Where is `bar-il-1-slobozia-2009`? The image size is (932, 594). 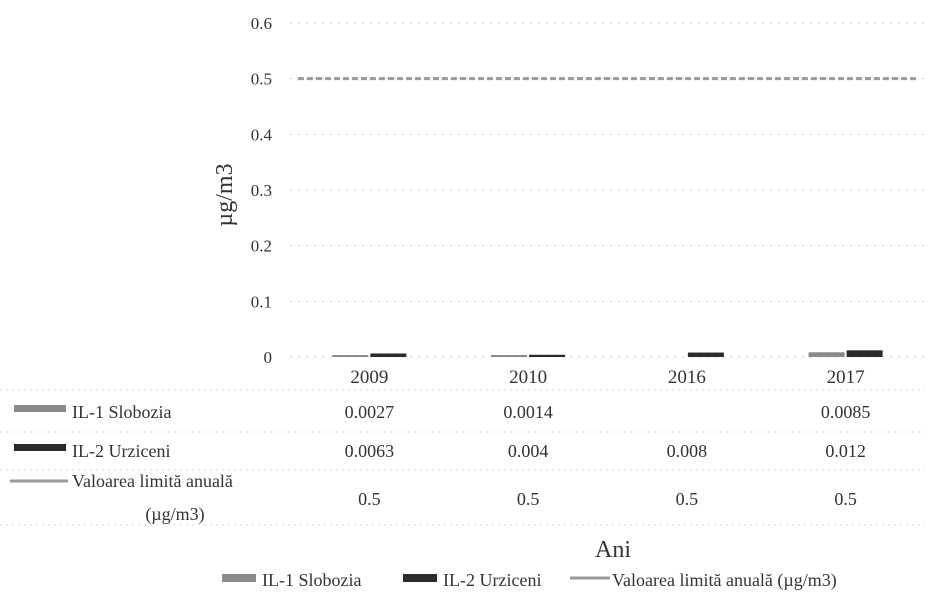
bar-il-1-slobozia-2009 is located at coordinates (350, 356).